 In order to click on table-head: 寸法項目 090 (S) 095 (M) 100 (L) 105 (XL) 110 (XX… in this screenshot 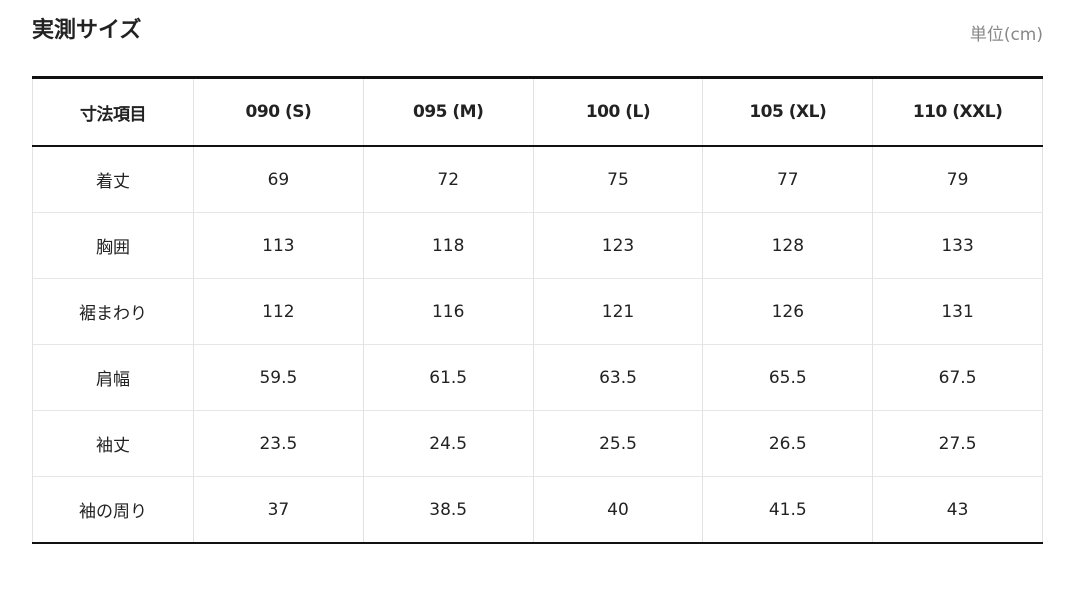, I will do `click(537, 112)`.